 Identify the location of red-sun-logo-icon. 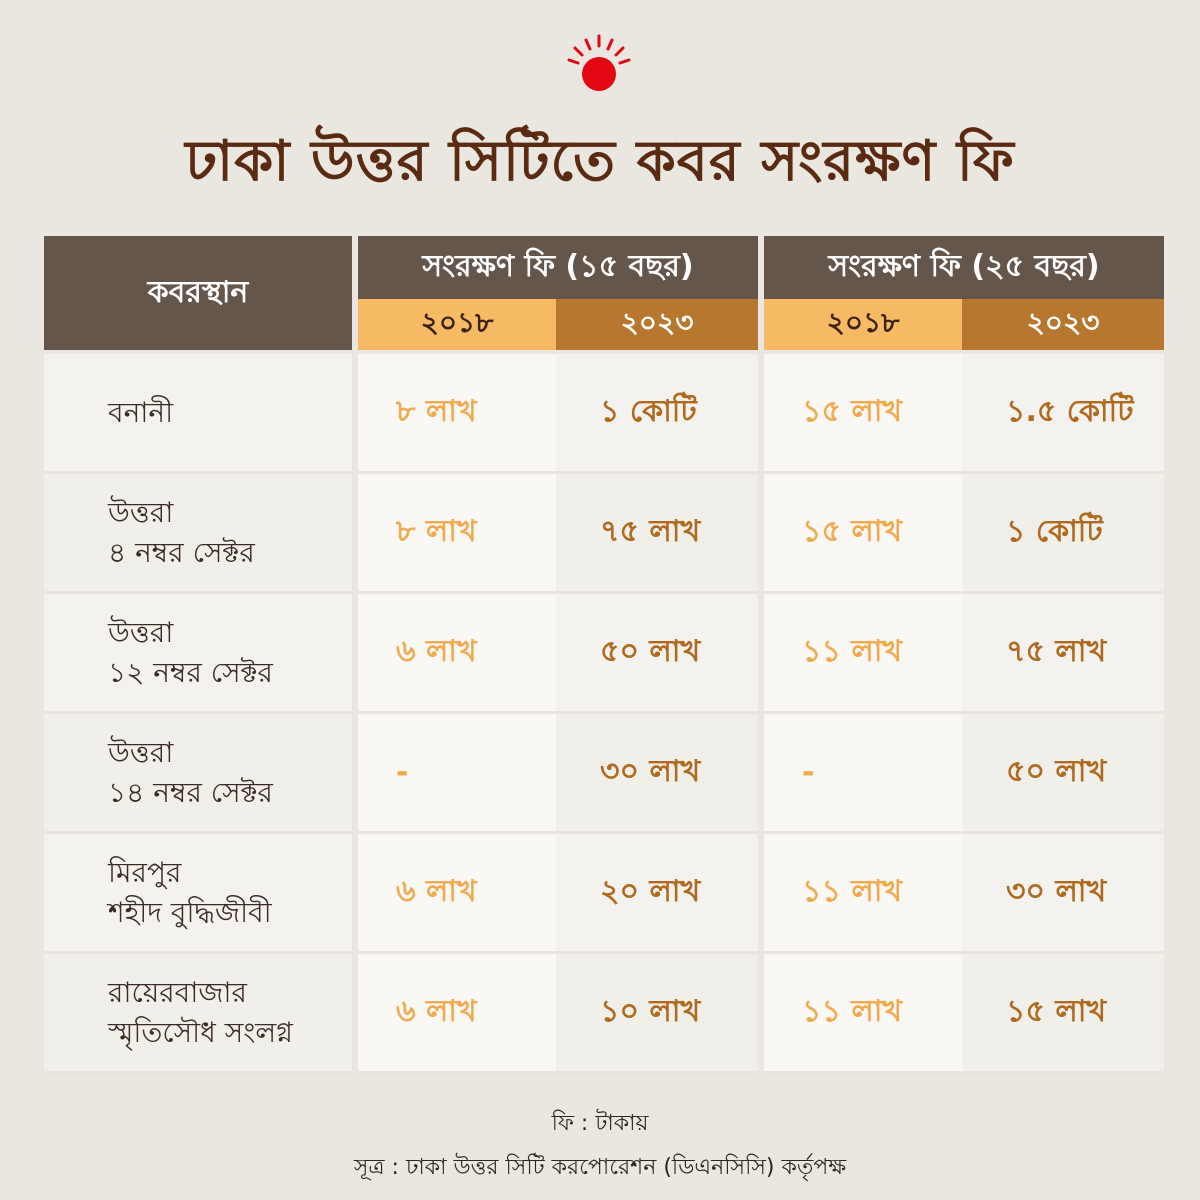
(599, 62).